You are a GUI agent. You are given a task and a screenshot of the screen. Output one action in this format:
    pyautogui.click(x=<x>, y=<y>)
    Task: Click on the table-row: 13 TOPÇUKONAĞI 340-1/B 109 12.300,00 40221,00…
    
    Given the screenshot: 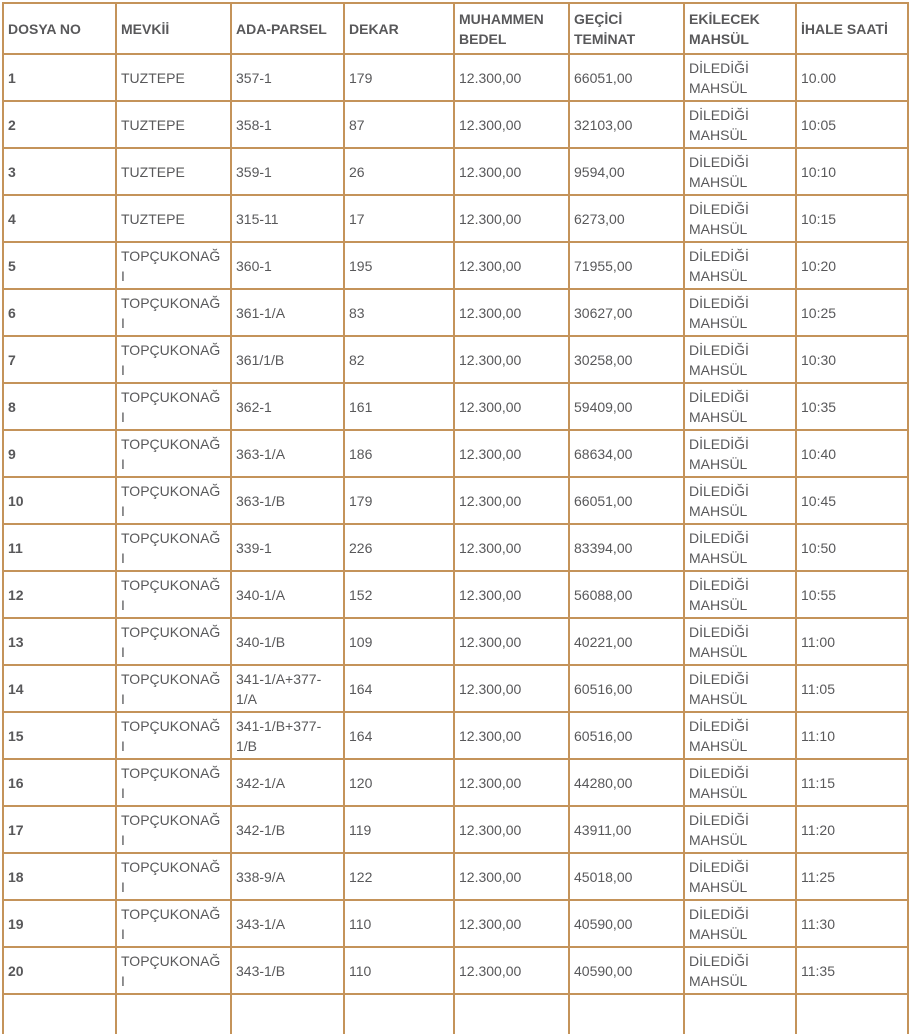 What is the action you would take?
    pyautogui.click(x=455, y=641)
    